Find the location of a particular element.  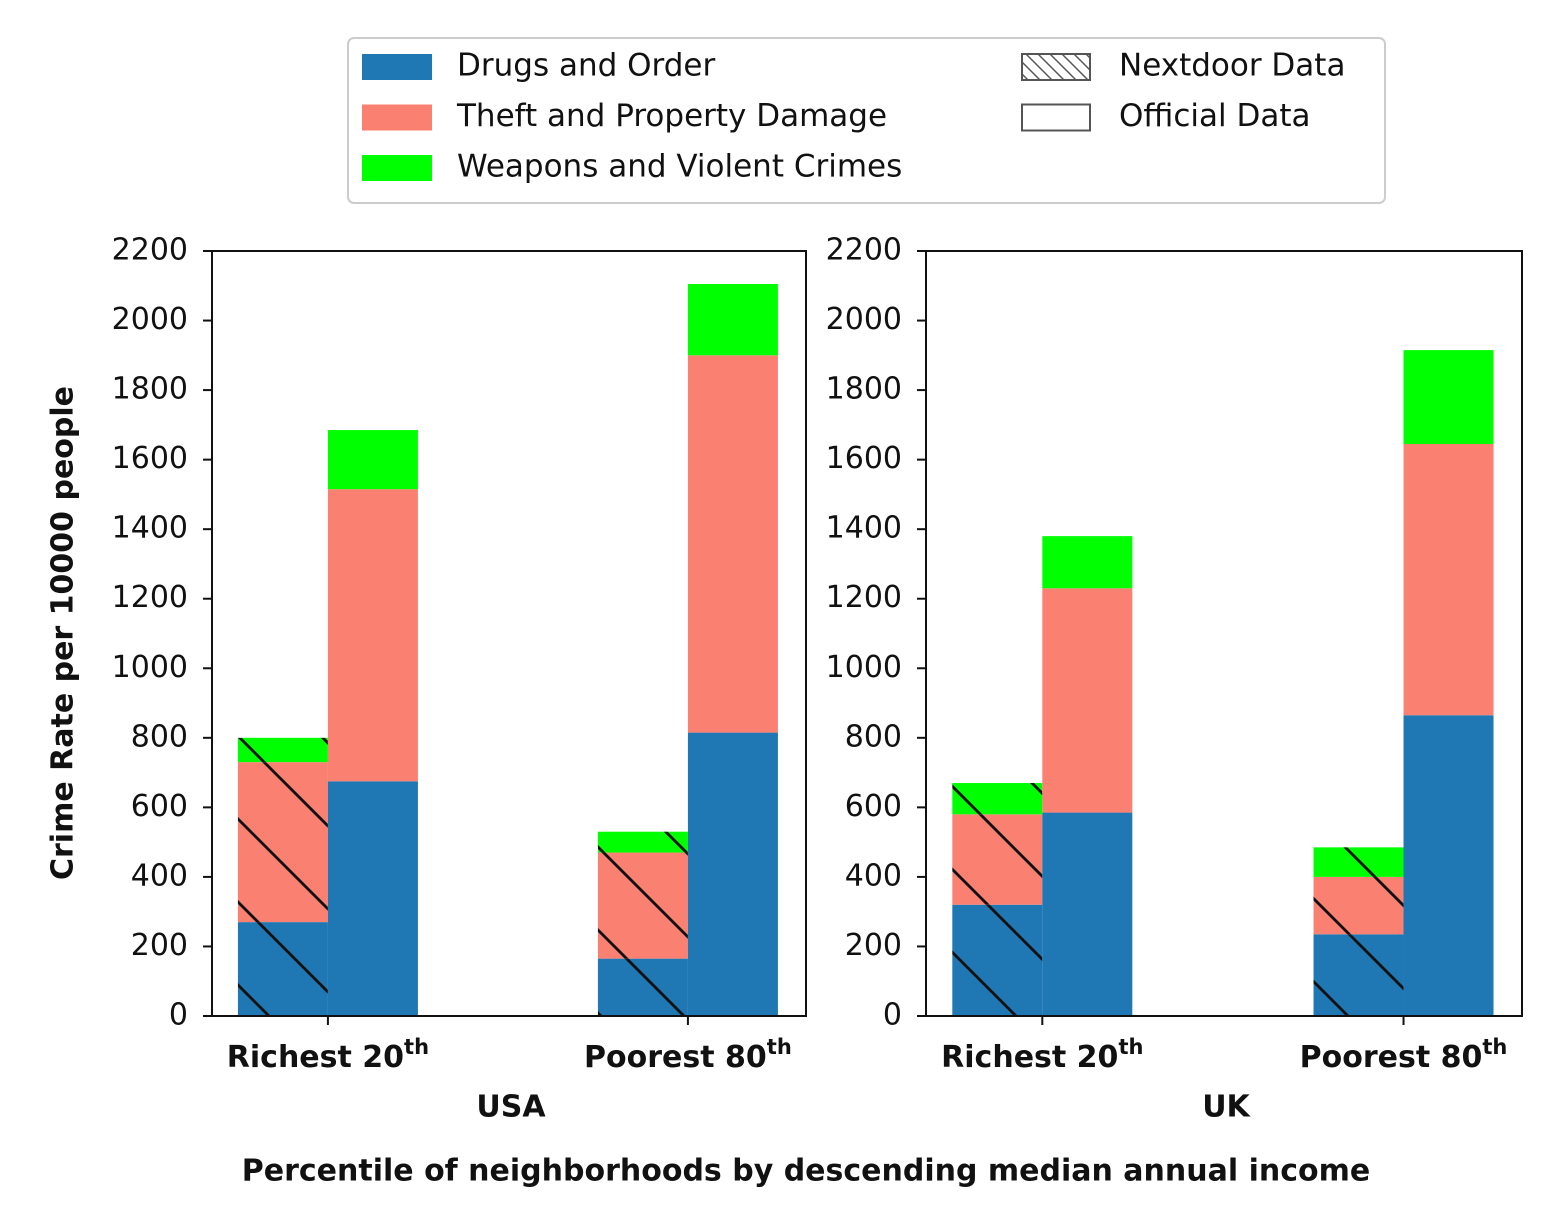

legend-label: Theft and Property Damage is located at coordinates (671, 116).